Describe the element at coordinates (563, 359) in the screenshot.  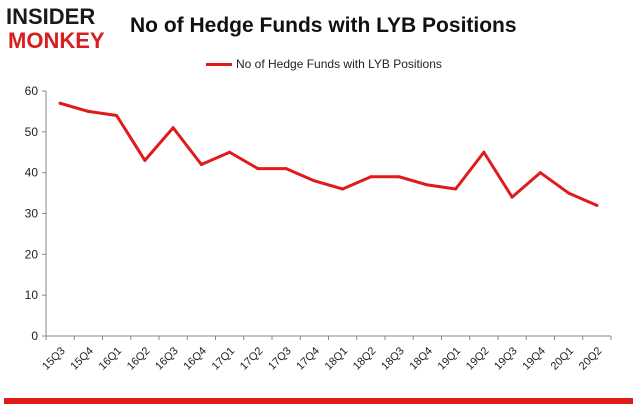
I see `x-tick-label: 20Q1` at that location.